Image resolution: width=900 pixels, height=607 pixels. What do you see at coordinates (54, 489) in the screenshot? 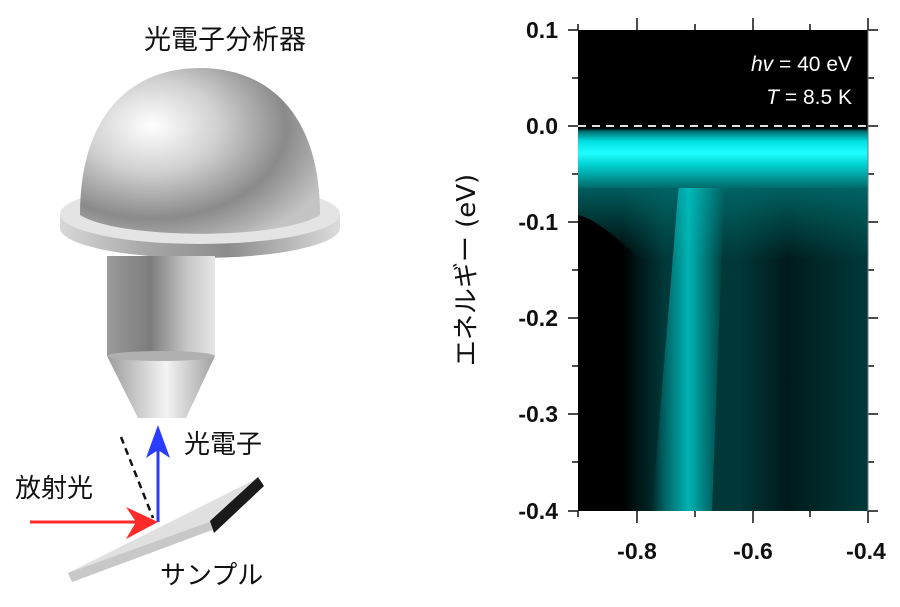
I see `radiation-label: 放射光` at bounding box center [54, 489].